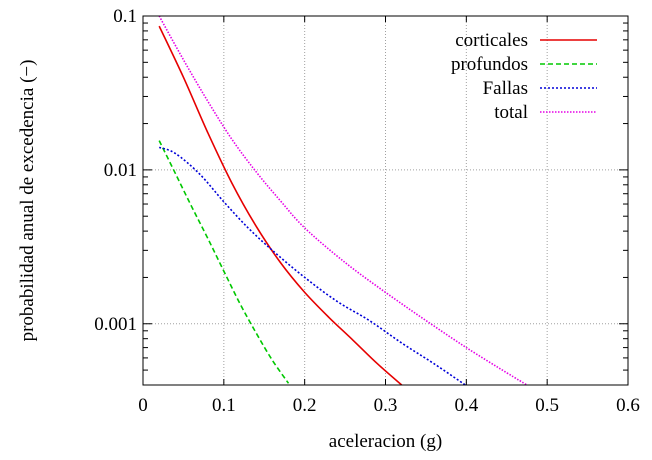  What do you see at coordinates (466, 405) in the screenshot?
I see `x-tick-label: 0.4` at bounding box center [466, 405].